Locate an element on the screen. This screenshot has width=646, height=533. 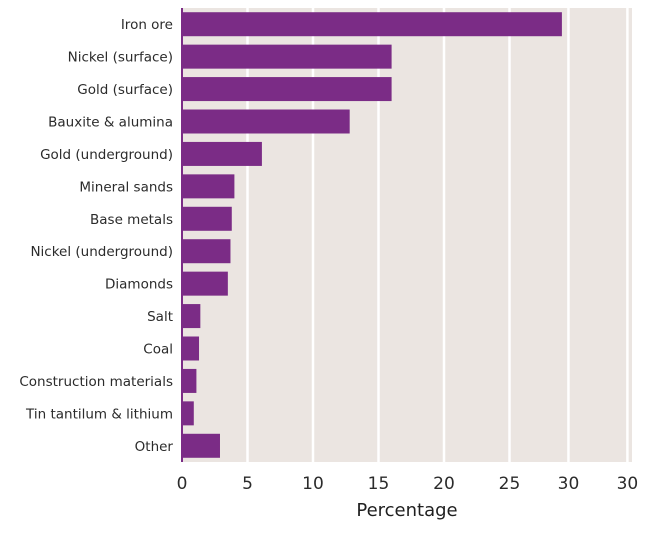
category-label: Gold (underground) is located at coordinates (106, 155).